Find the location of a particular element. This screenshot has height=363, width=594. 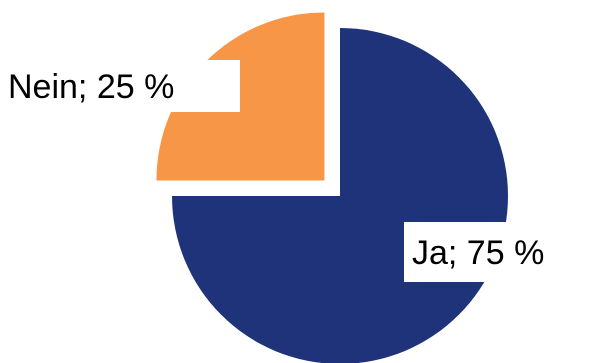

pie-label-box-nein is located at coordinates (120, 86).